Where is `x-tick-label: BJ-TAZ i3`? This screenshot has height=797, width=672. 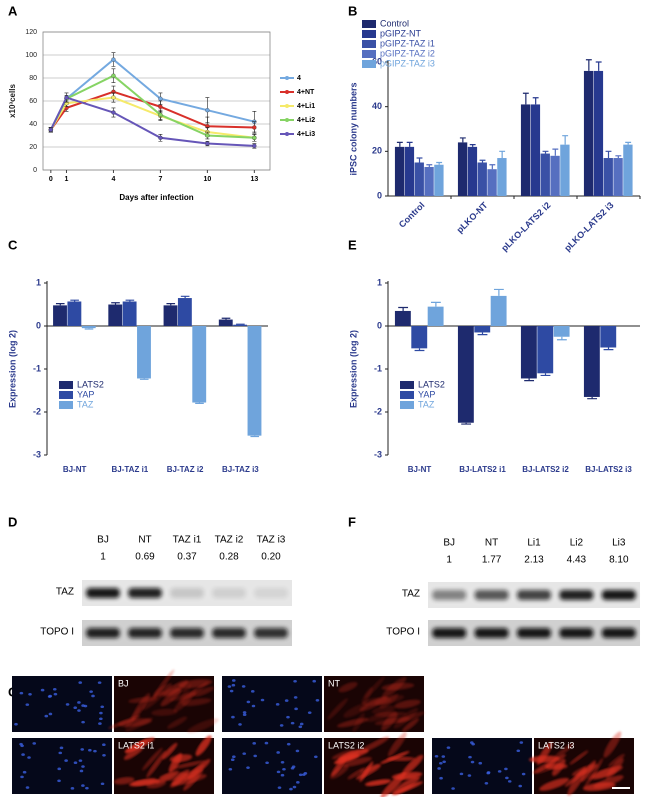 x-tick-label: BJ-TAZ i3 is located at coordinates (240, 469).